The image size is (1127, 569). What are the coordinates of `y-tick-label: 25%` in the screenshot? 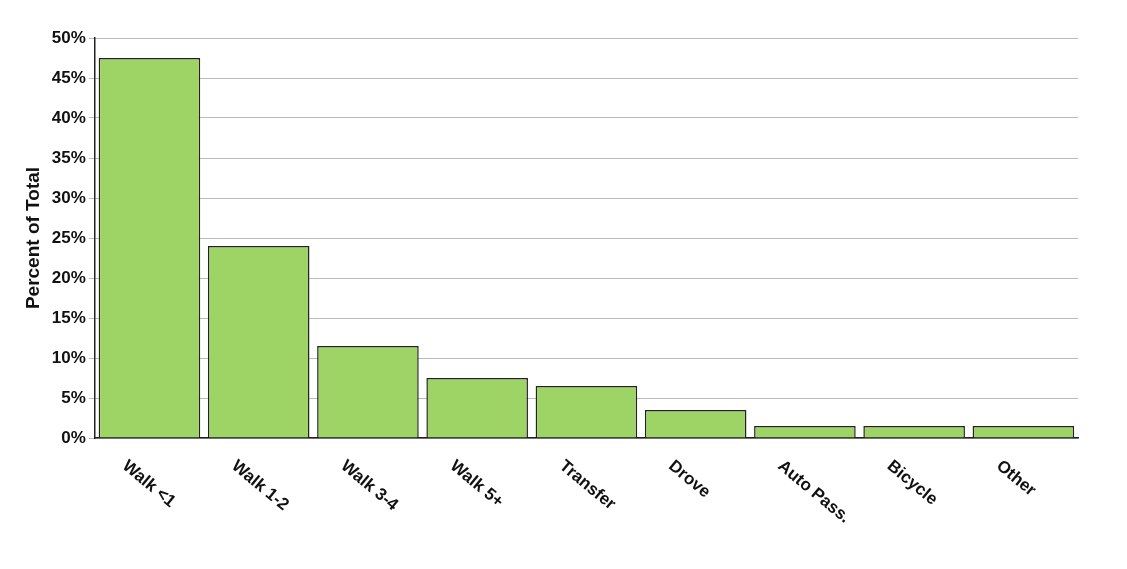 It's located at (68, 237).